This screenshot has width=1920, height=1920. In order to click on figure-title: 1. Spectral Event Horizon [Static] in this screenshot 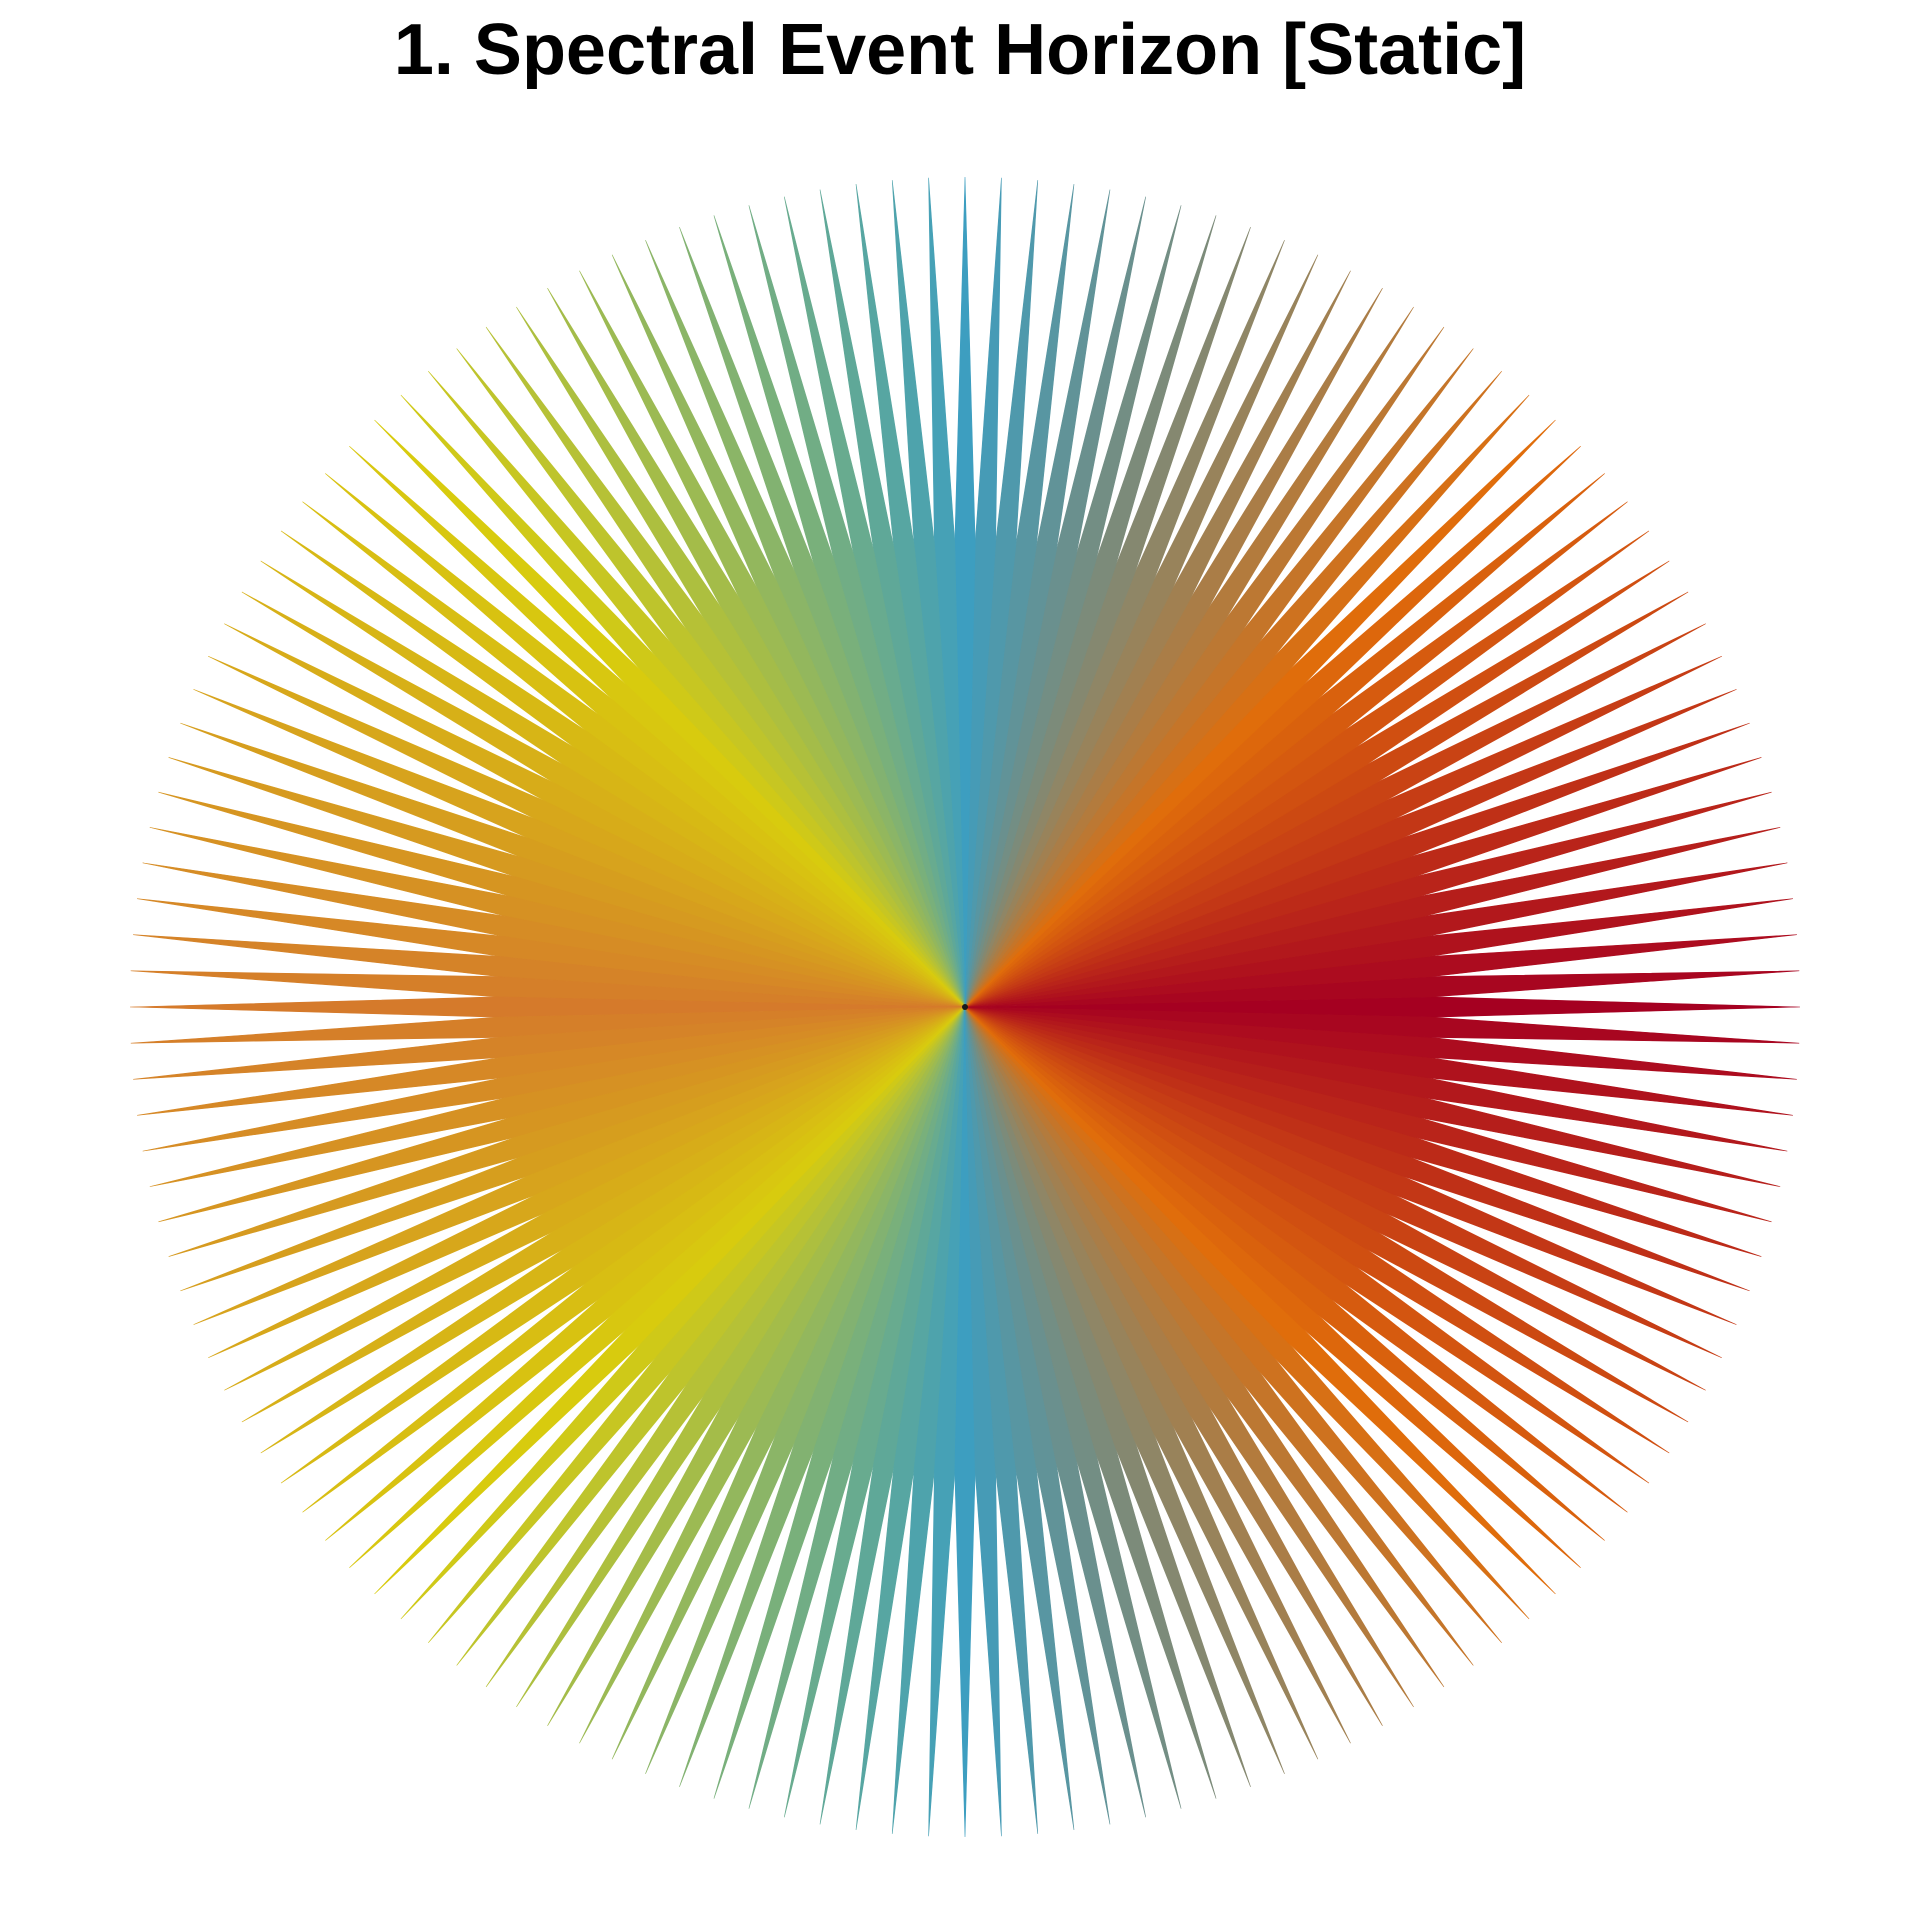, I will do `click(960, 50)`.